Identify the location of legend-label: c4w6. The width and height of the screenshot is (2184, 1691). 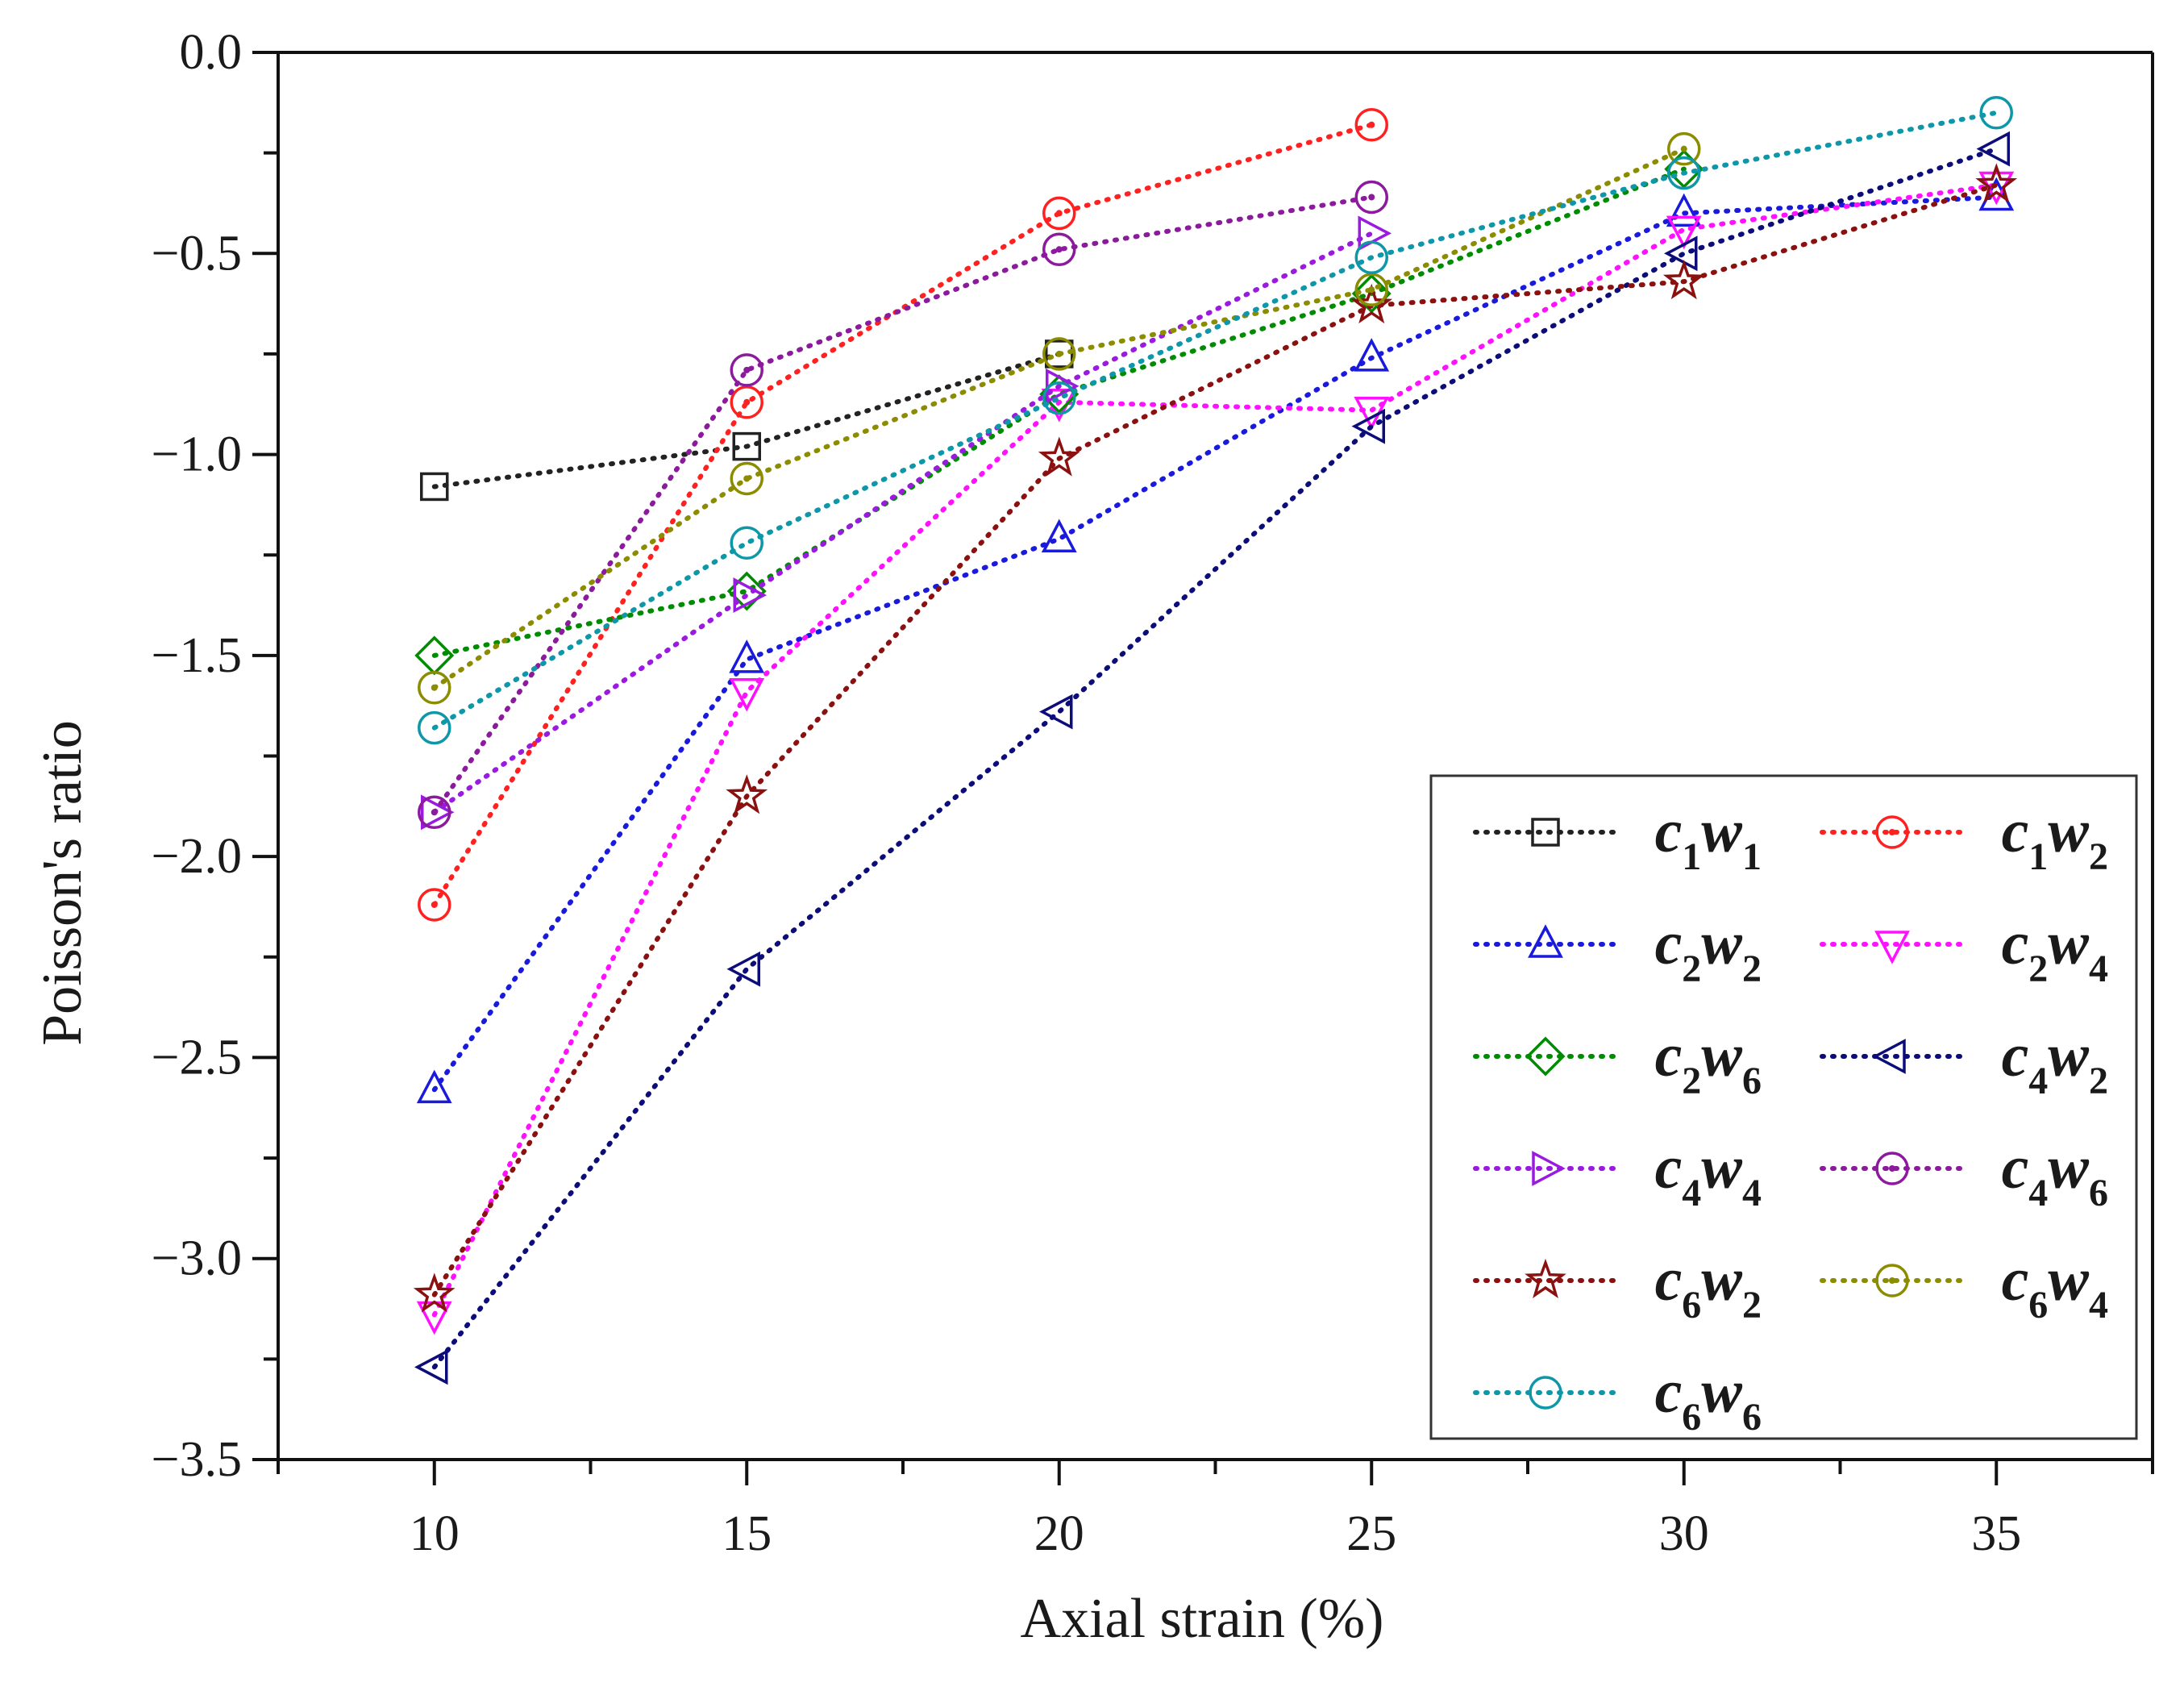
(2055, 1174).